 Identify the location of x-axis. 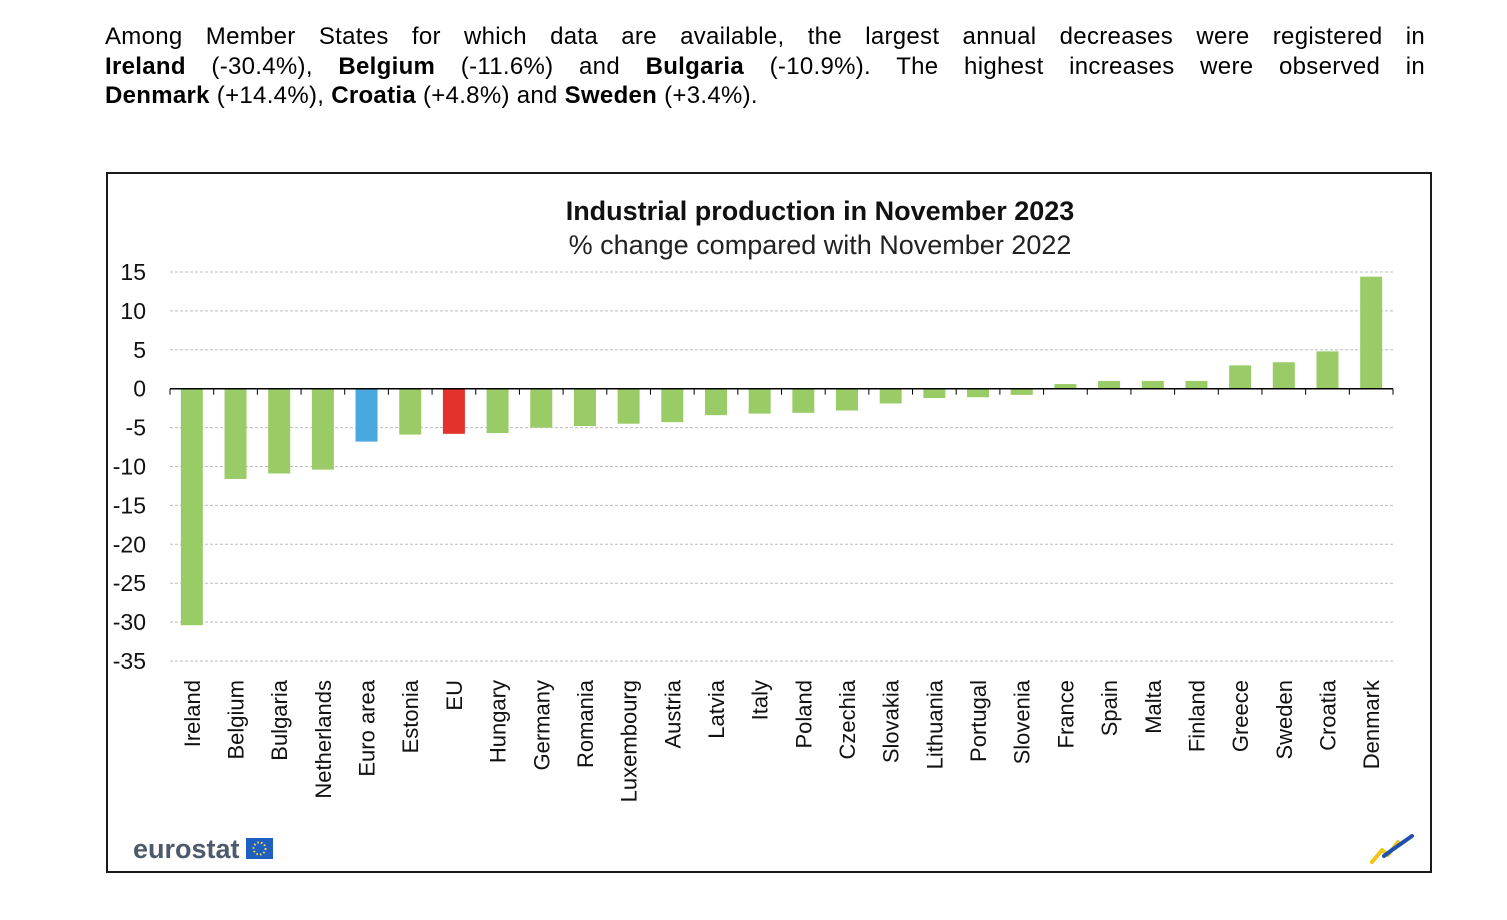
(781, 391).